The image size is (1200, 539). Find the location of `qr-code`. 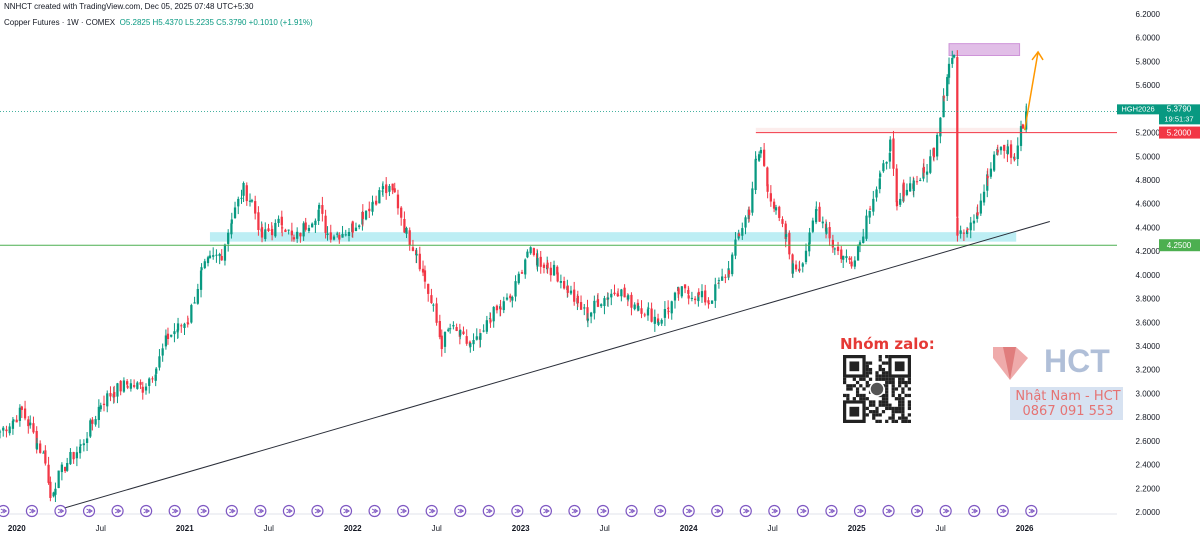

qr-code is located at coordinates (877, 389).